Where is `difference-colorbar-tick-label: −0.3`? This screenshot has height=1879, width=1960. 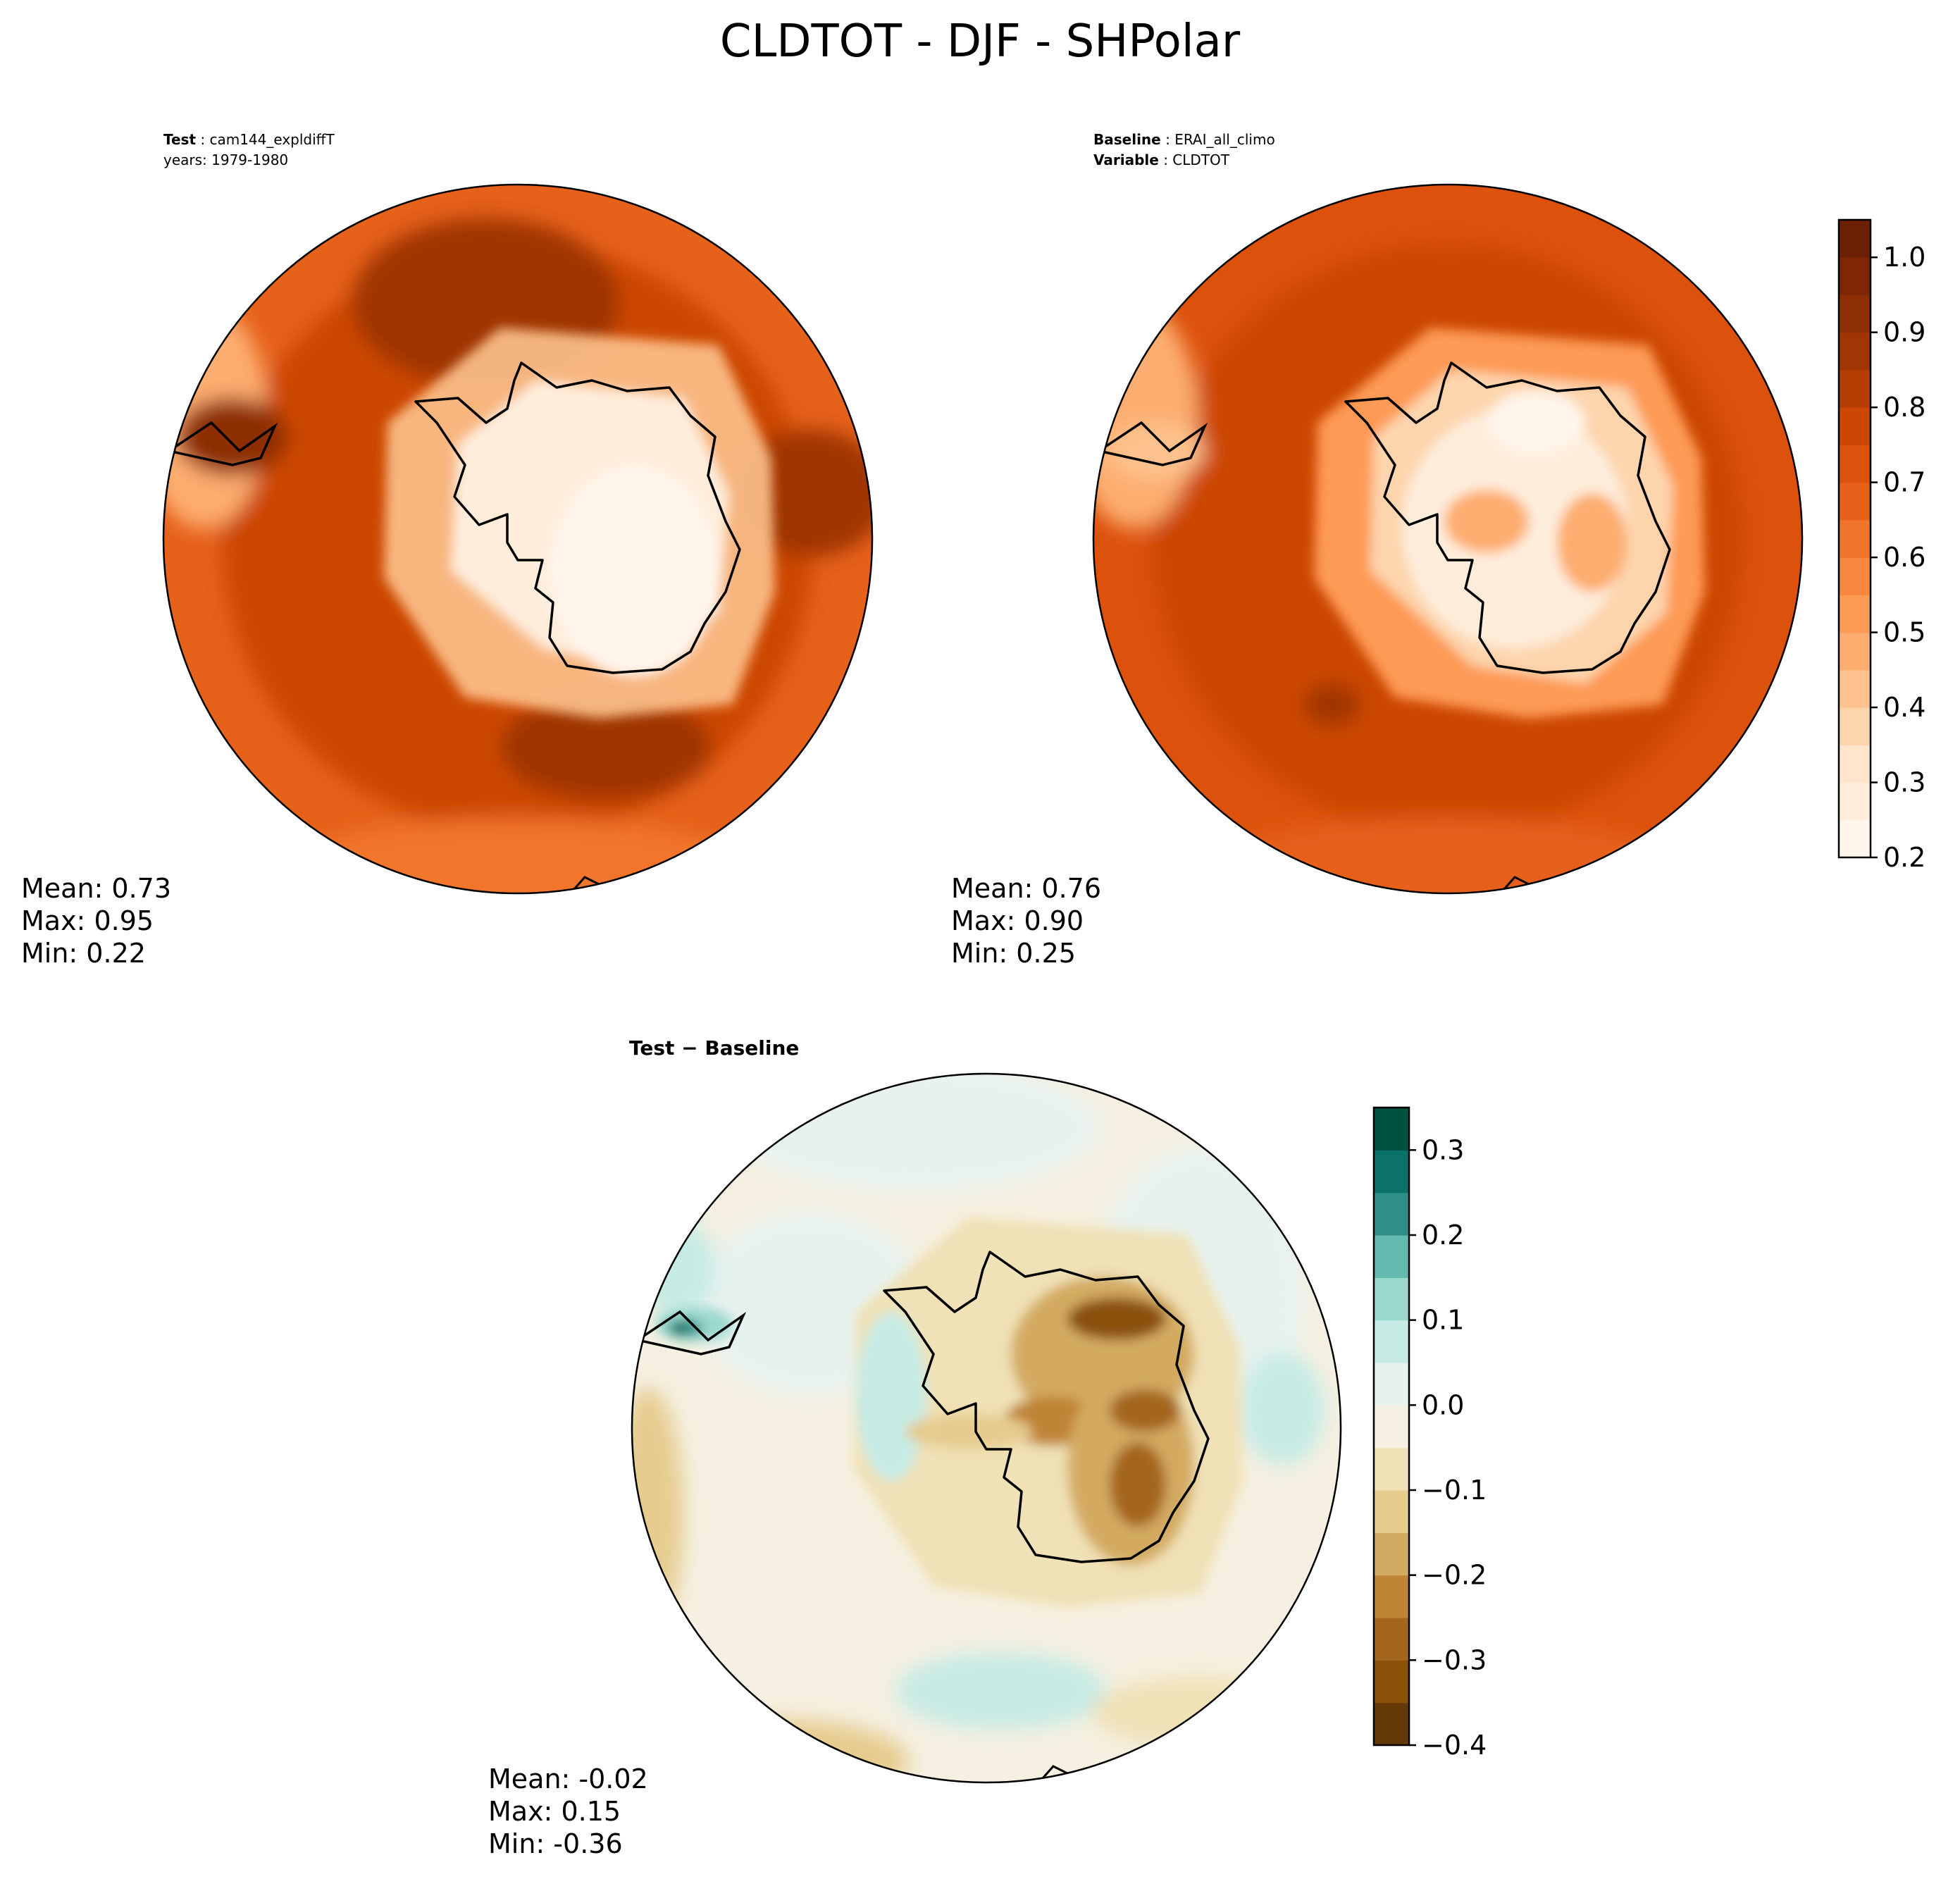 difference-colorbar-tick-label: −0.3 is located at coordinates (1455, 1659).